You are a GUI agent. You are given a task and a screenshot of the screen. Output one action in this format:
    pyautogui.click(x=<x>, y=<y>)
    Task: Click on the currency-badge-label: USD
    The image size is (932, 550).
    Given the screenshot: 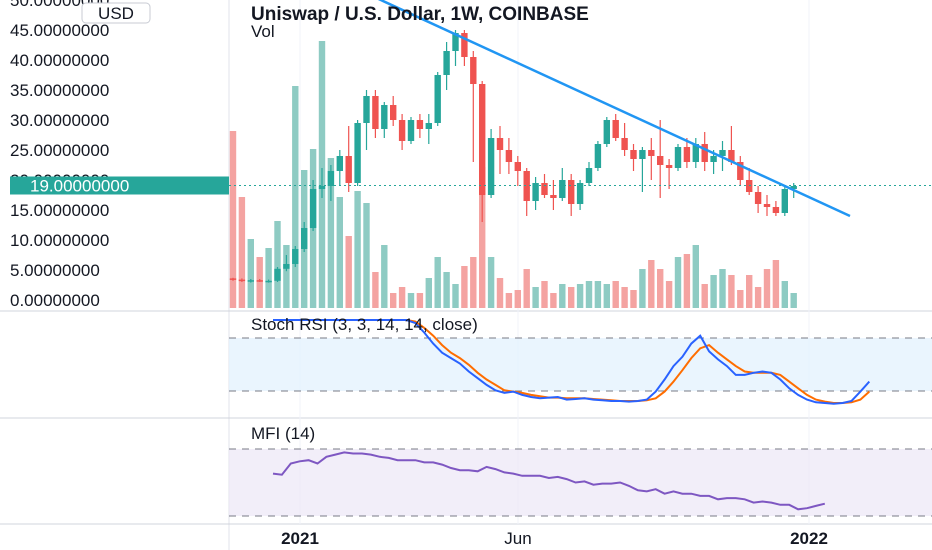 What is the action you would take?
    pyautogui.click(x=116, y=13)
    